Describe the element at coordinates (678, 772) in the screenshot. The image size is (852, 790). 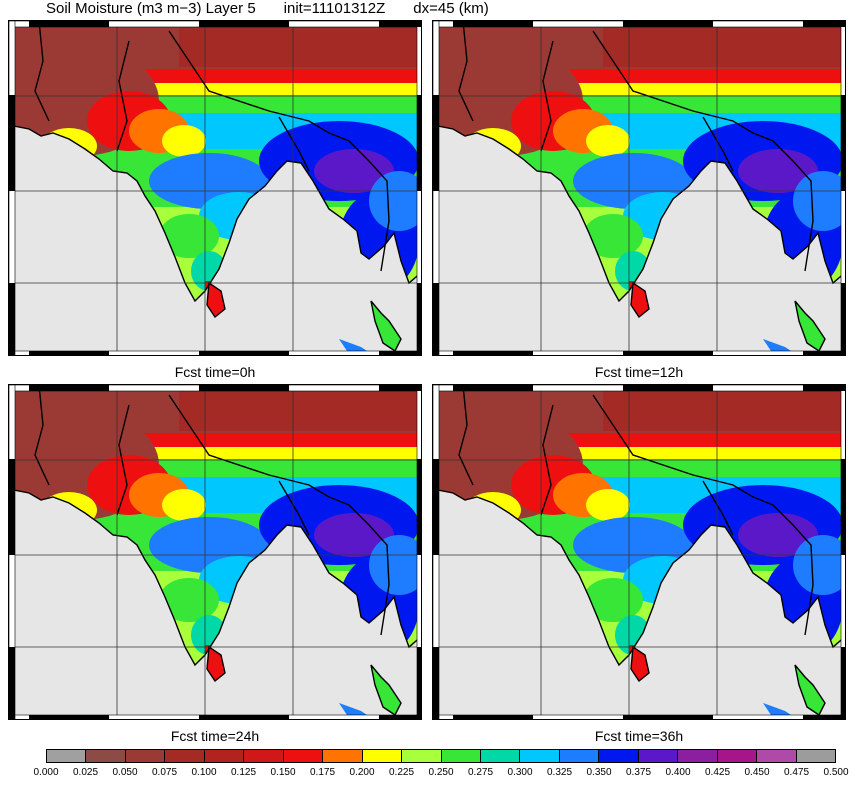
I see `colorbar-tick-label: 0.400` at that location.